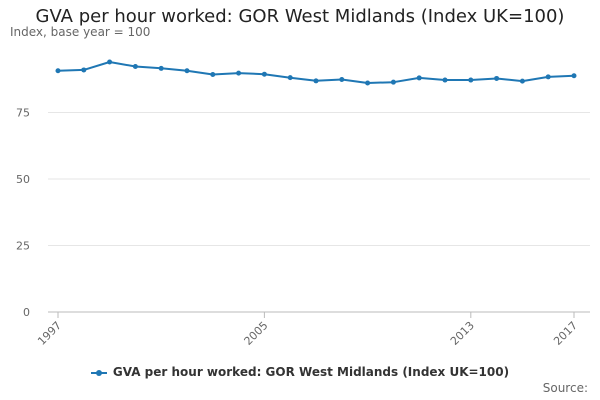  What do you see at coordinates (23, 179) in the screenshot?
I see `y-tick-label: 50` at bounding box center [23, 179].